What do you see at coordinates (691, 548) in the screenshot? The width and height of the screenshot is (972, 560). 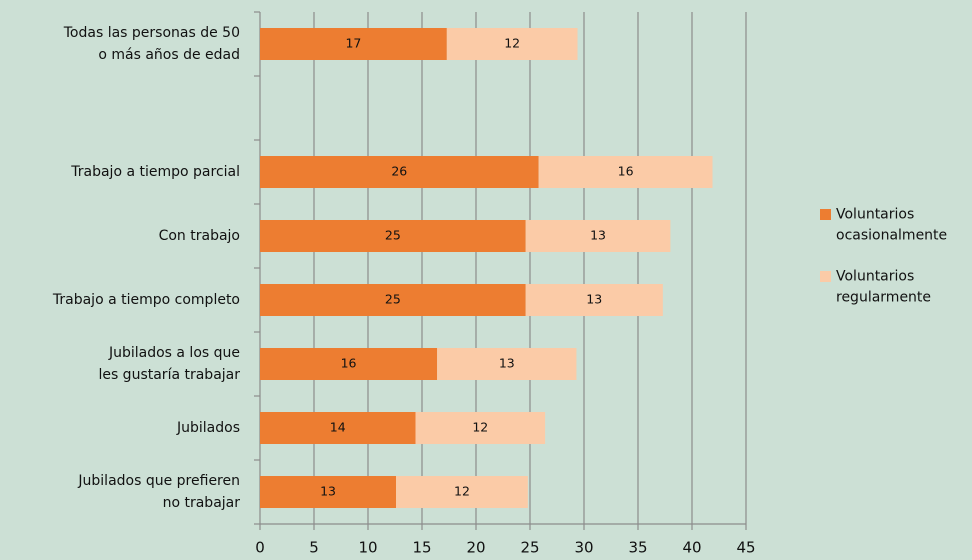 I see `x-tick-label: 40` at bounding box center [691, 548].